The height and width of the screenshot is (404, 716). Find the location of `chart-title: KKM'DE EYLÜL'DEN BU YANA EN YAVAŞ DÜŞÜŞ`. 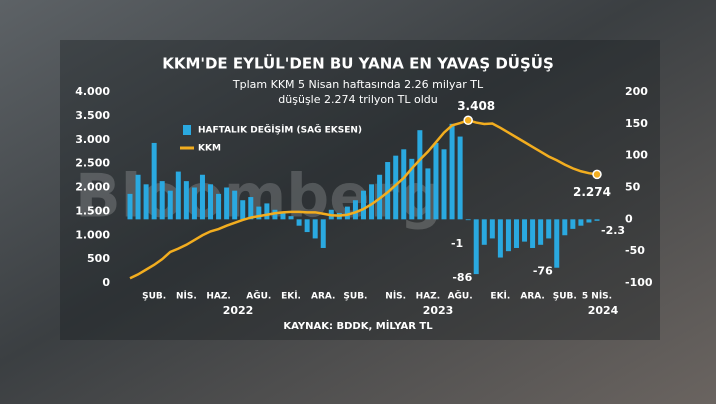

chart-title: KKM'DE EYLÜL'DEN BU YANA EN YAVAŞ DÜŞÜŞ is located at coordinates (358, 63).